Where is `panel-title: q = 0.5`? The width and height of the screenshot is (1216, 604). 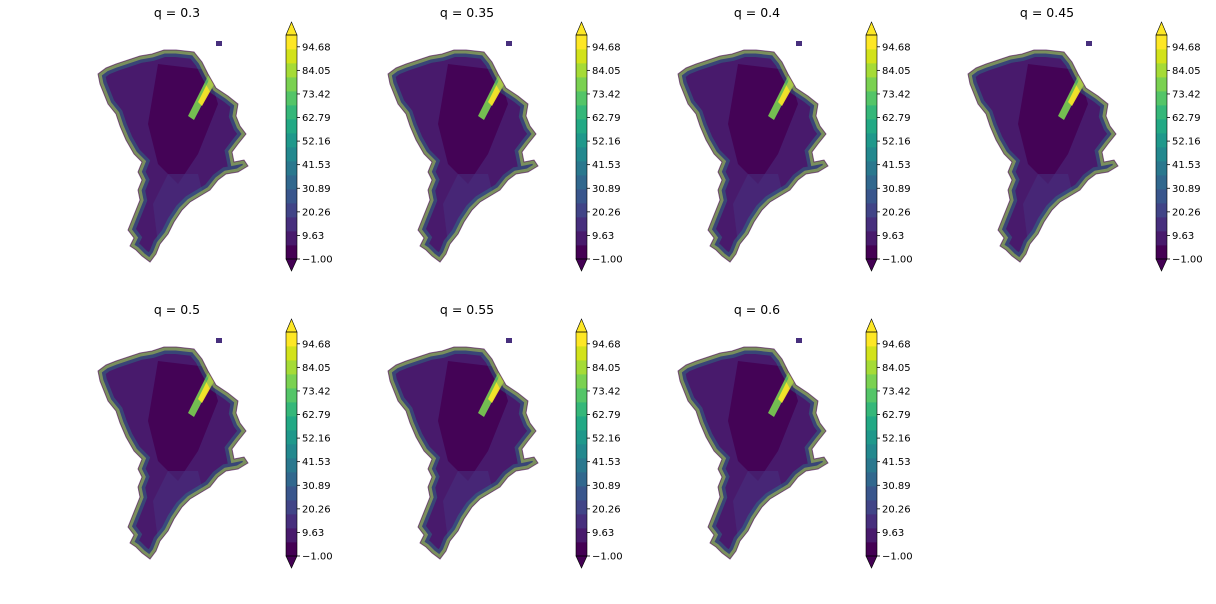
panel-title: q = 0.5 is located at coordinates (177, 309).